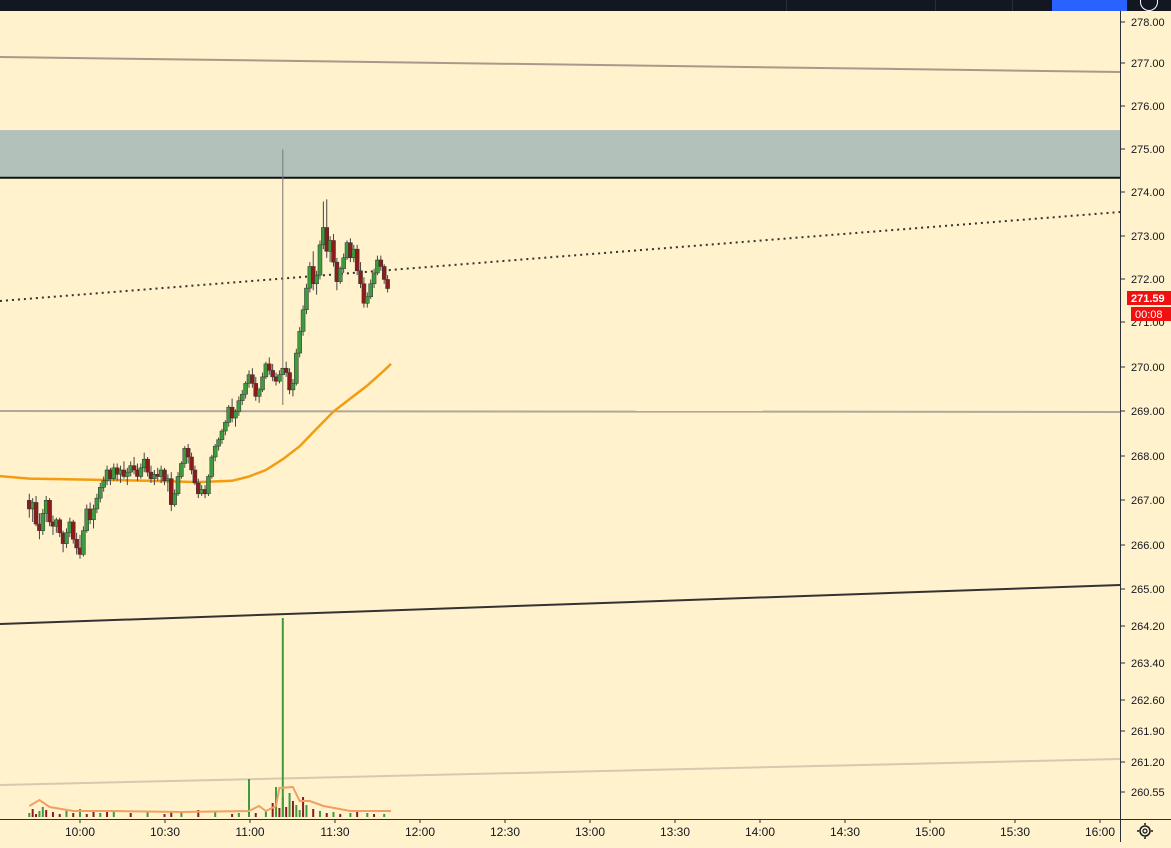 This screenshot has width=1171, height=848. I want to click on upper-trend-line, so click(560, 64).